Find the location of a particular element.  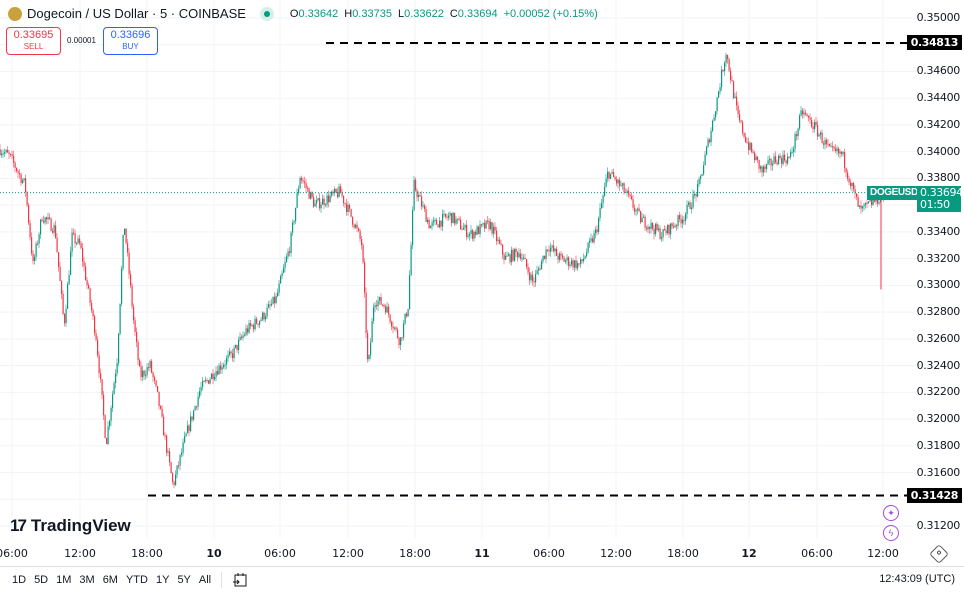

sparkle-icon: ✦ is located at coordinates (891, 513).